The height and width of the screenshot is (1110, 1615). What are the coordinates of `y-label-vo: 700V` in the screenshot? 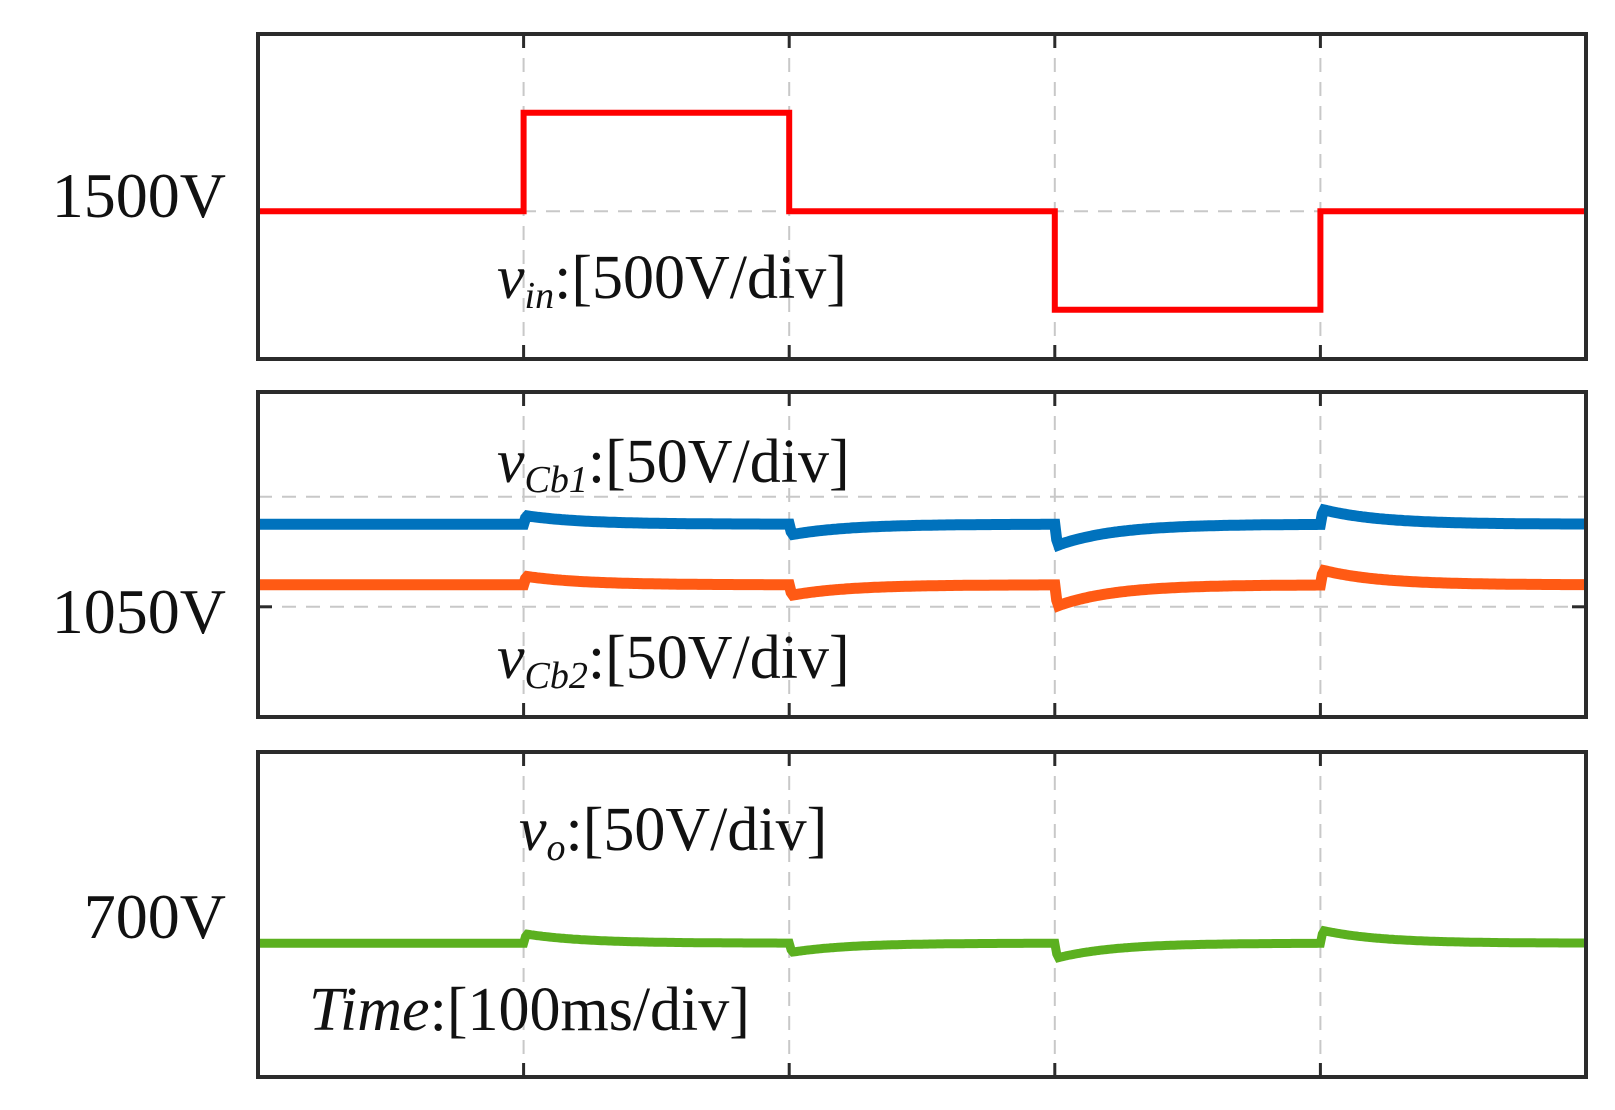 It's located at (155, 916).